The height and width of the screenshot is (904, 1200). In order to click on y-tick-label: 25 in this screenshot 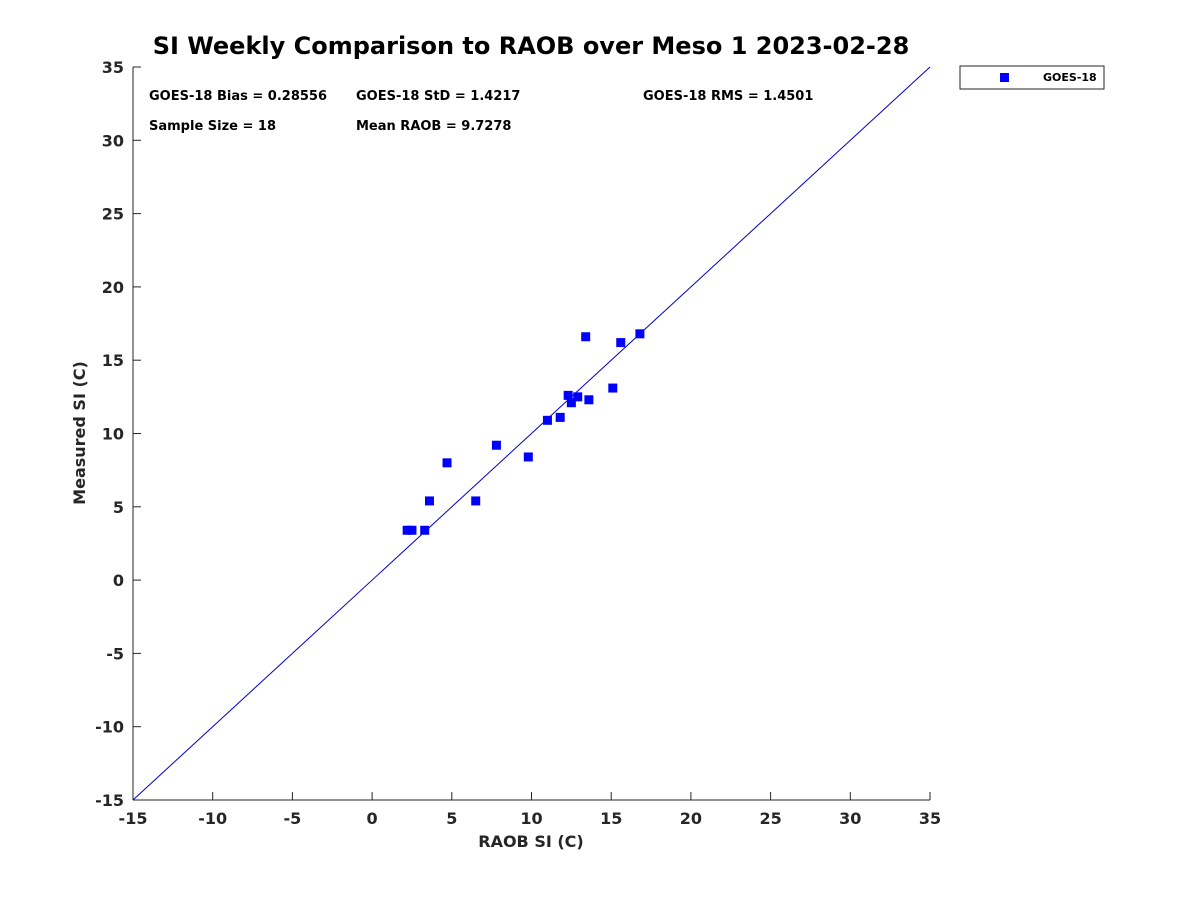, I will do `click(113, 214)`.